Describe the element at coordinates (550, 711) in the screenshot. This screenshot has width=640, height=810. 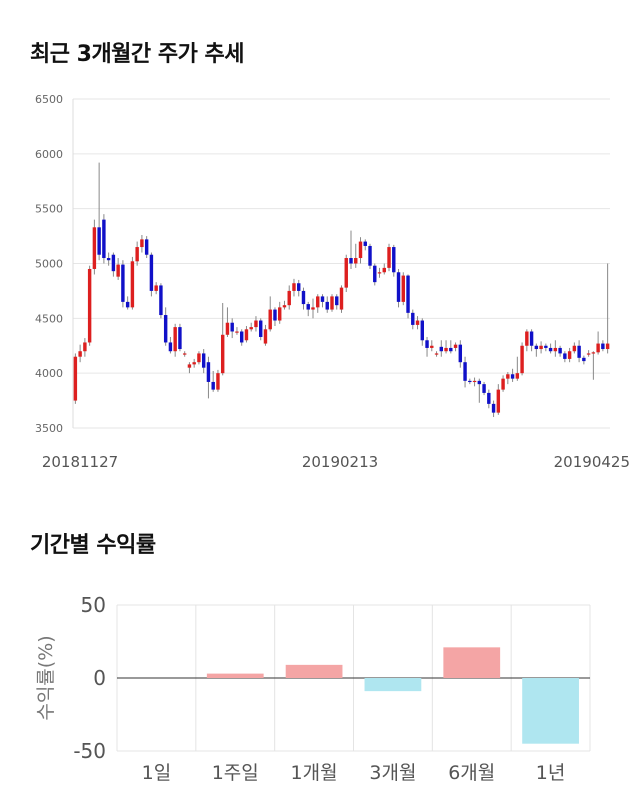
I see `return-bar` at that location.